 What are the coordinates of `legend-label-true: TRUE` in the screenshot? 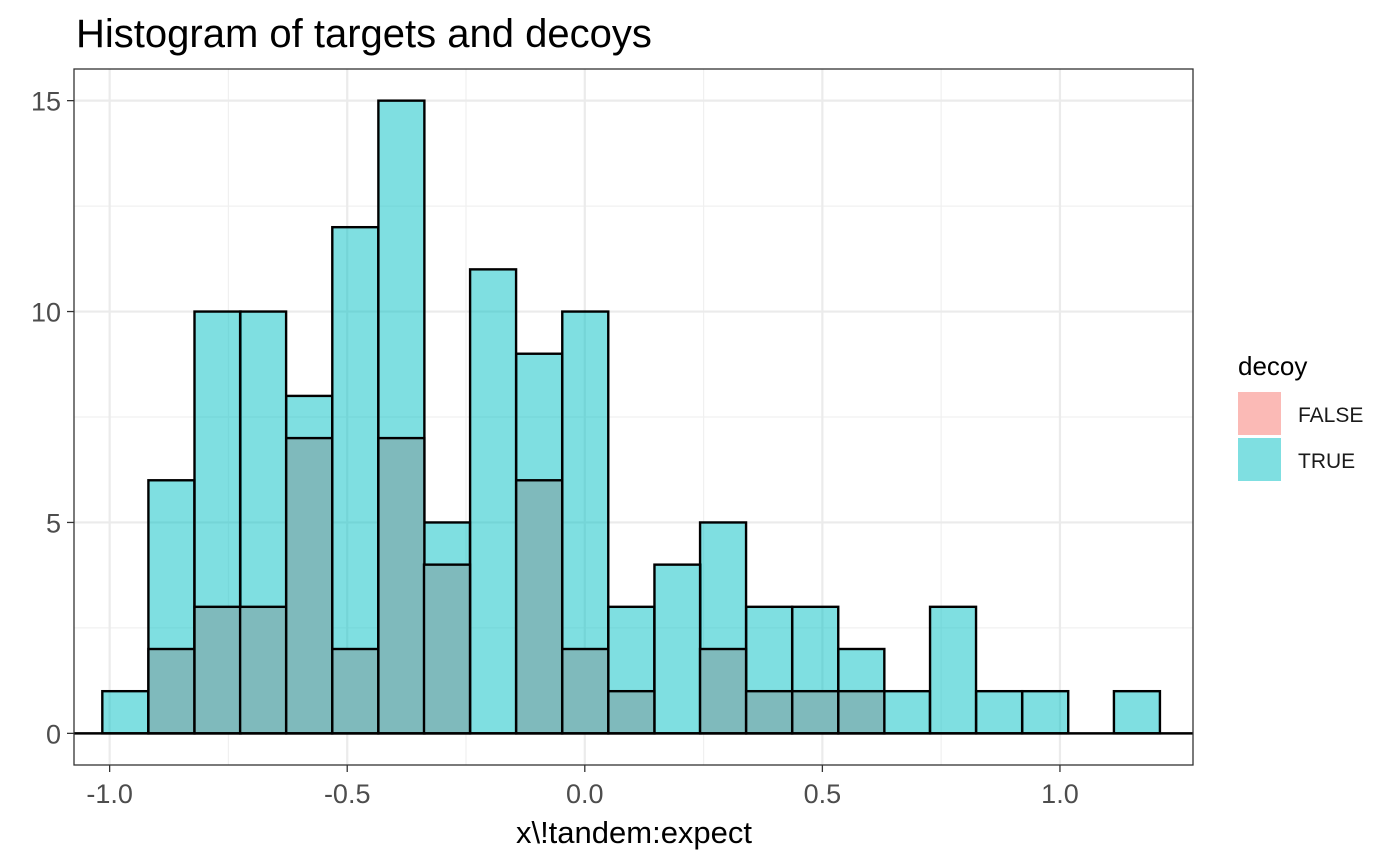 It's located at (1326, 461).